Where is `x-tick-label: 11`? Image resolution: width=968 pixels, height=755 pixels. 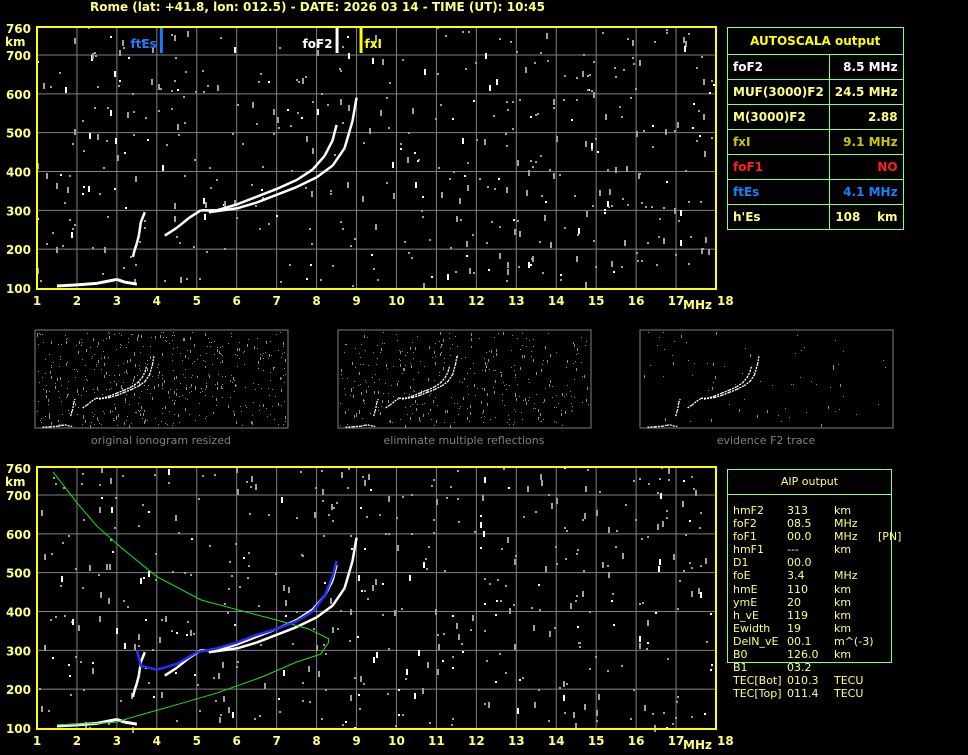
x-tick-label: 11 is located at coordinates (436, 741).